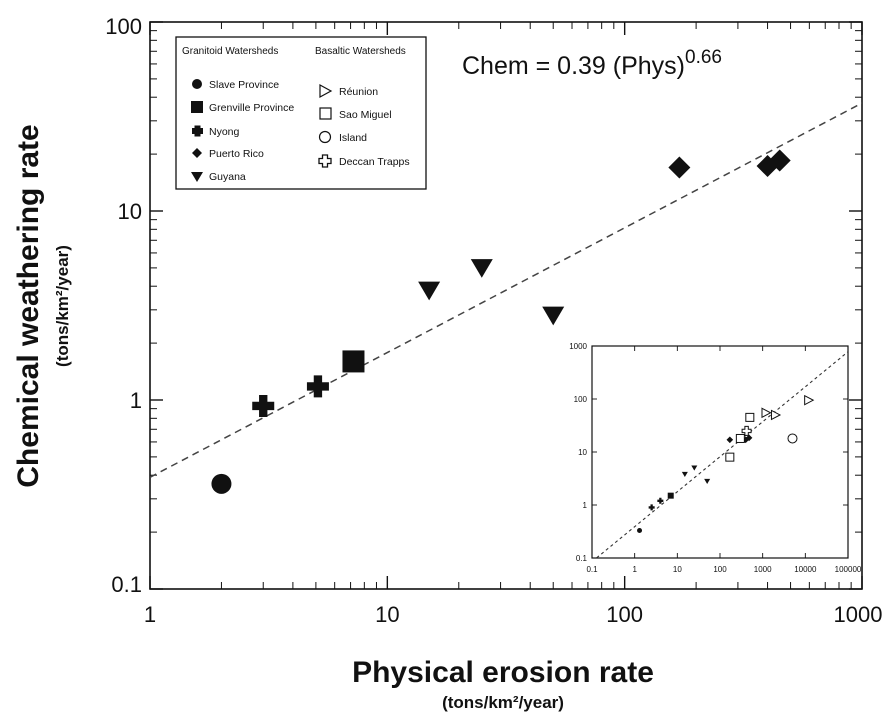 This screenshot has height=714, width=893. Describe the element at coordinates (353, 361) in the screenshot. I see `data-point-grenville-province` at that location.